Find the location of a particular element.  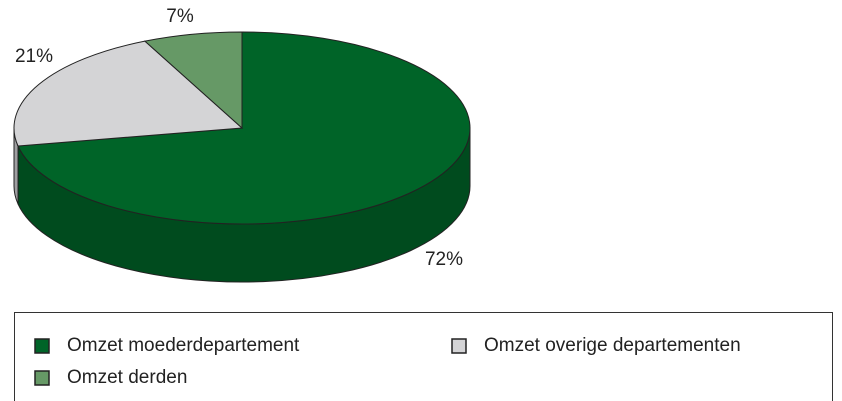

legend-label: Omzet overige departementen is located at coordinates (612, 345).